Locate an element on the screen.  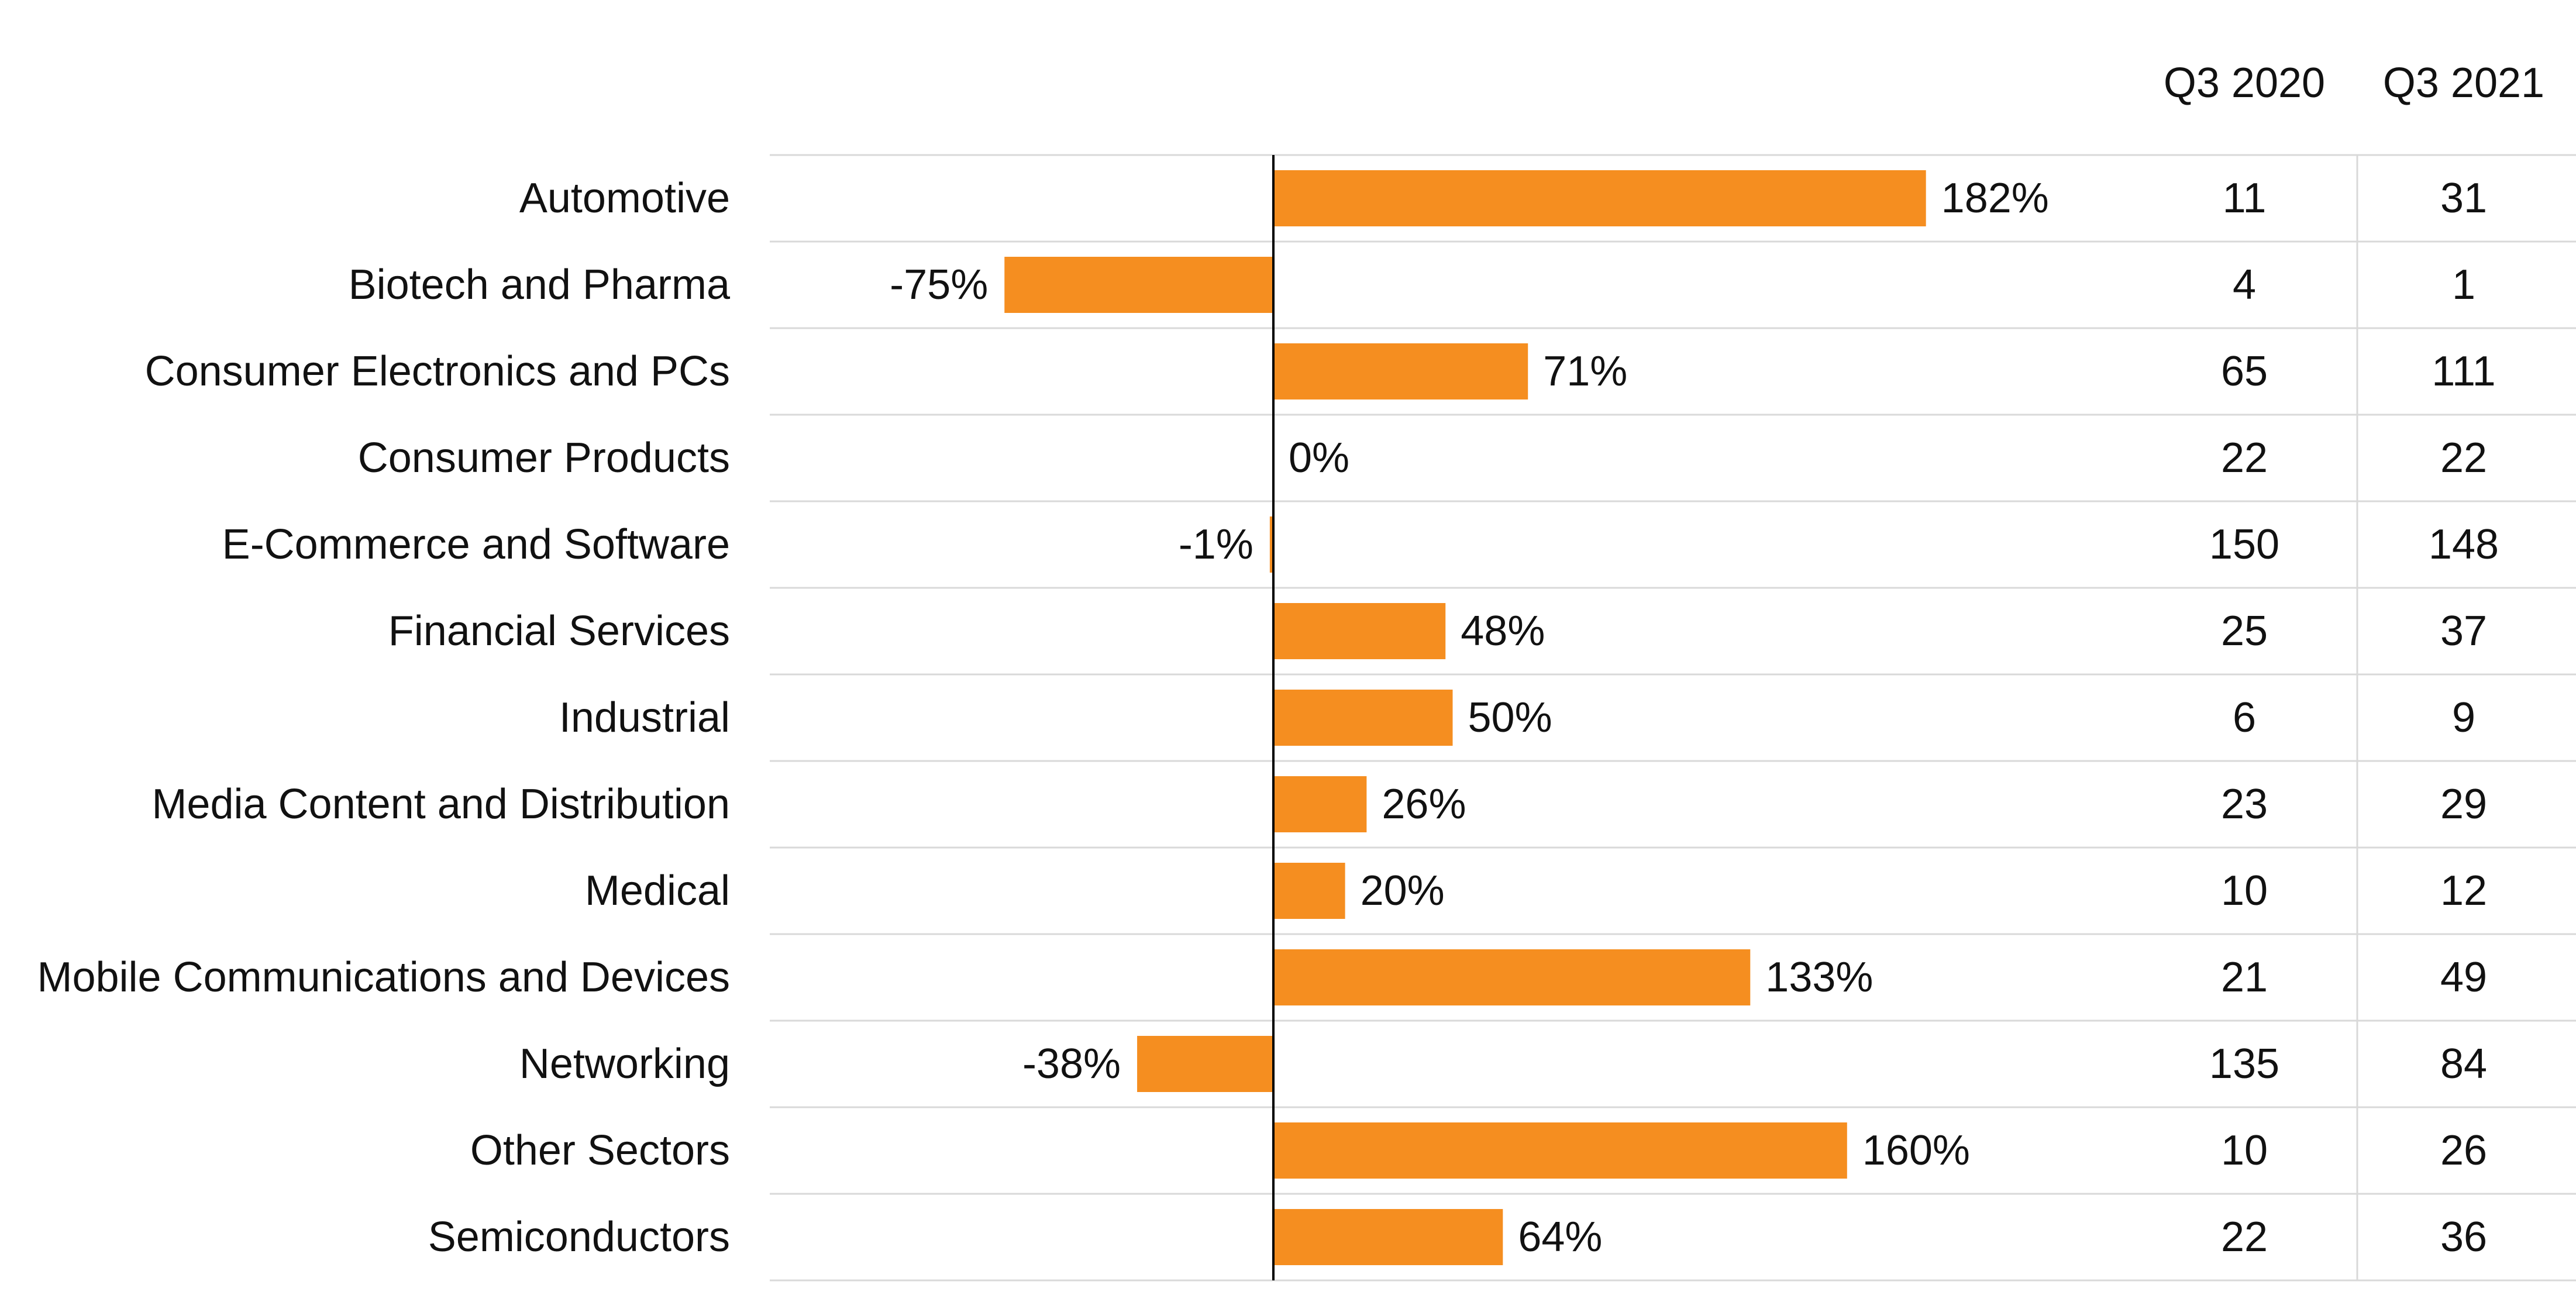
table-cell-q3-2020: 150 is located at coordinates (2244, 544).